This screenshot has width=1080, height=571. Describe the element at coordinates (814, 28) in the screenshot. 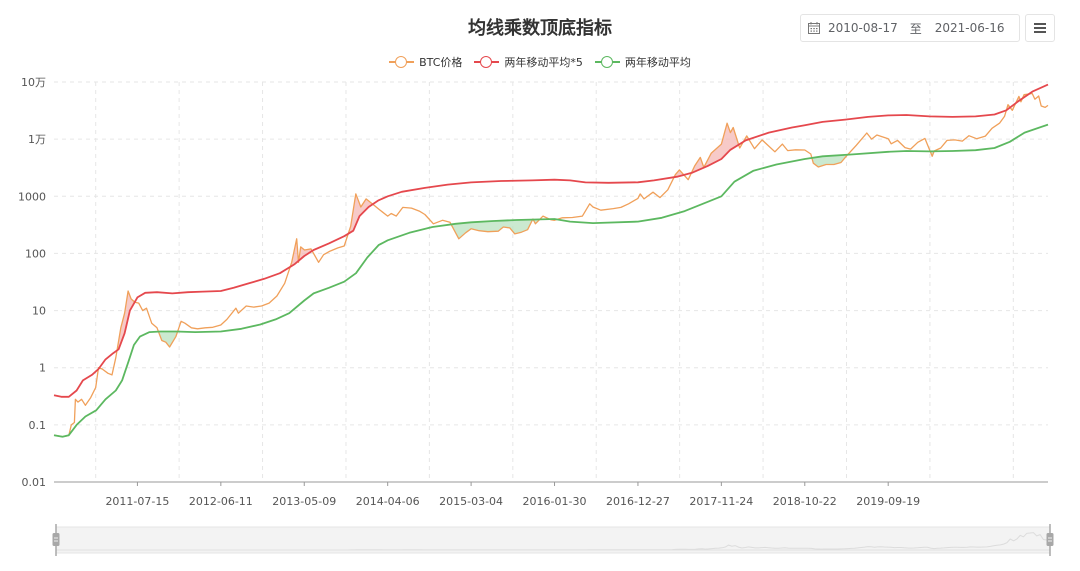

I see `calendar-icon` at that location.